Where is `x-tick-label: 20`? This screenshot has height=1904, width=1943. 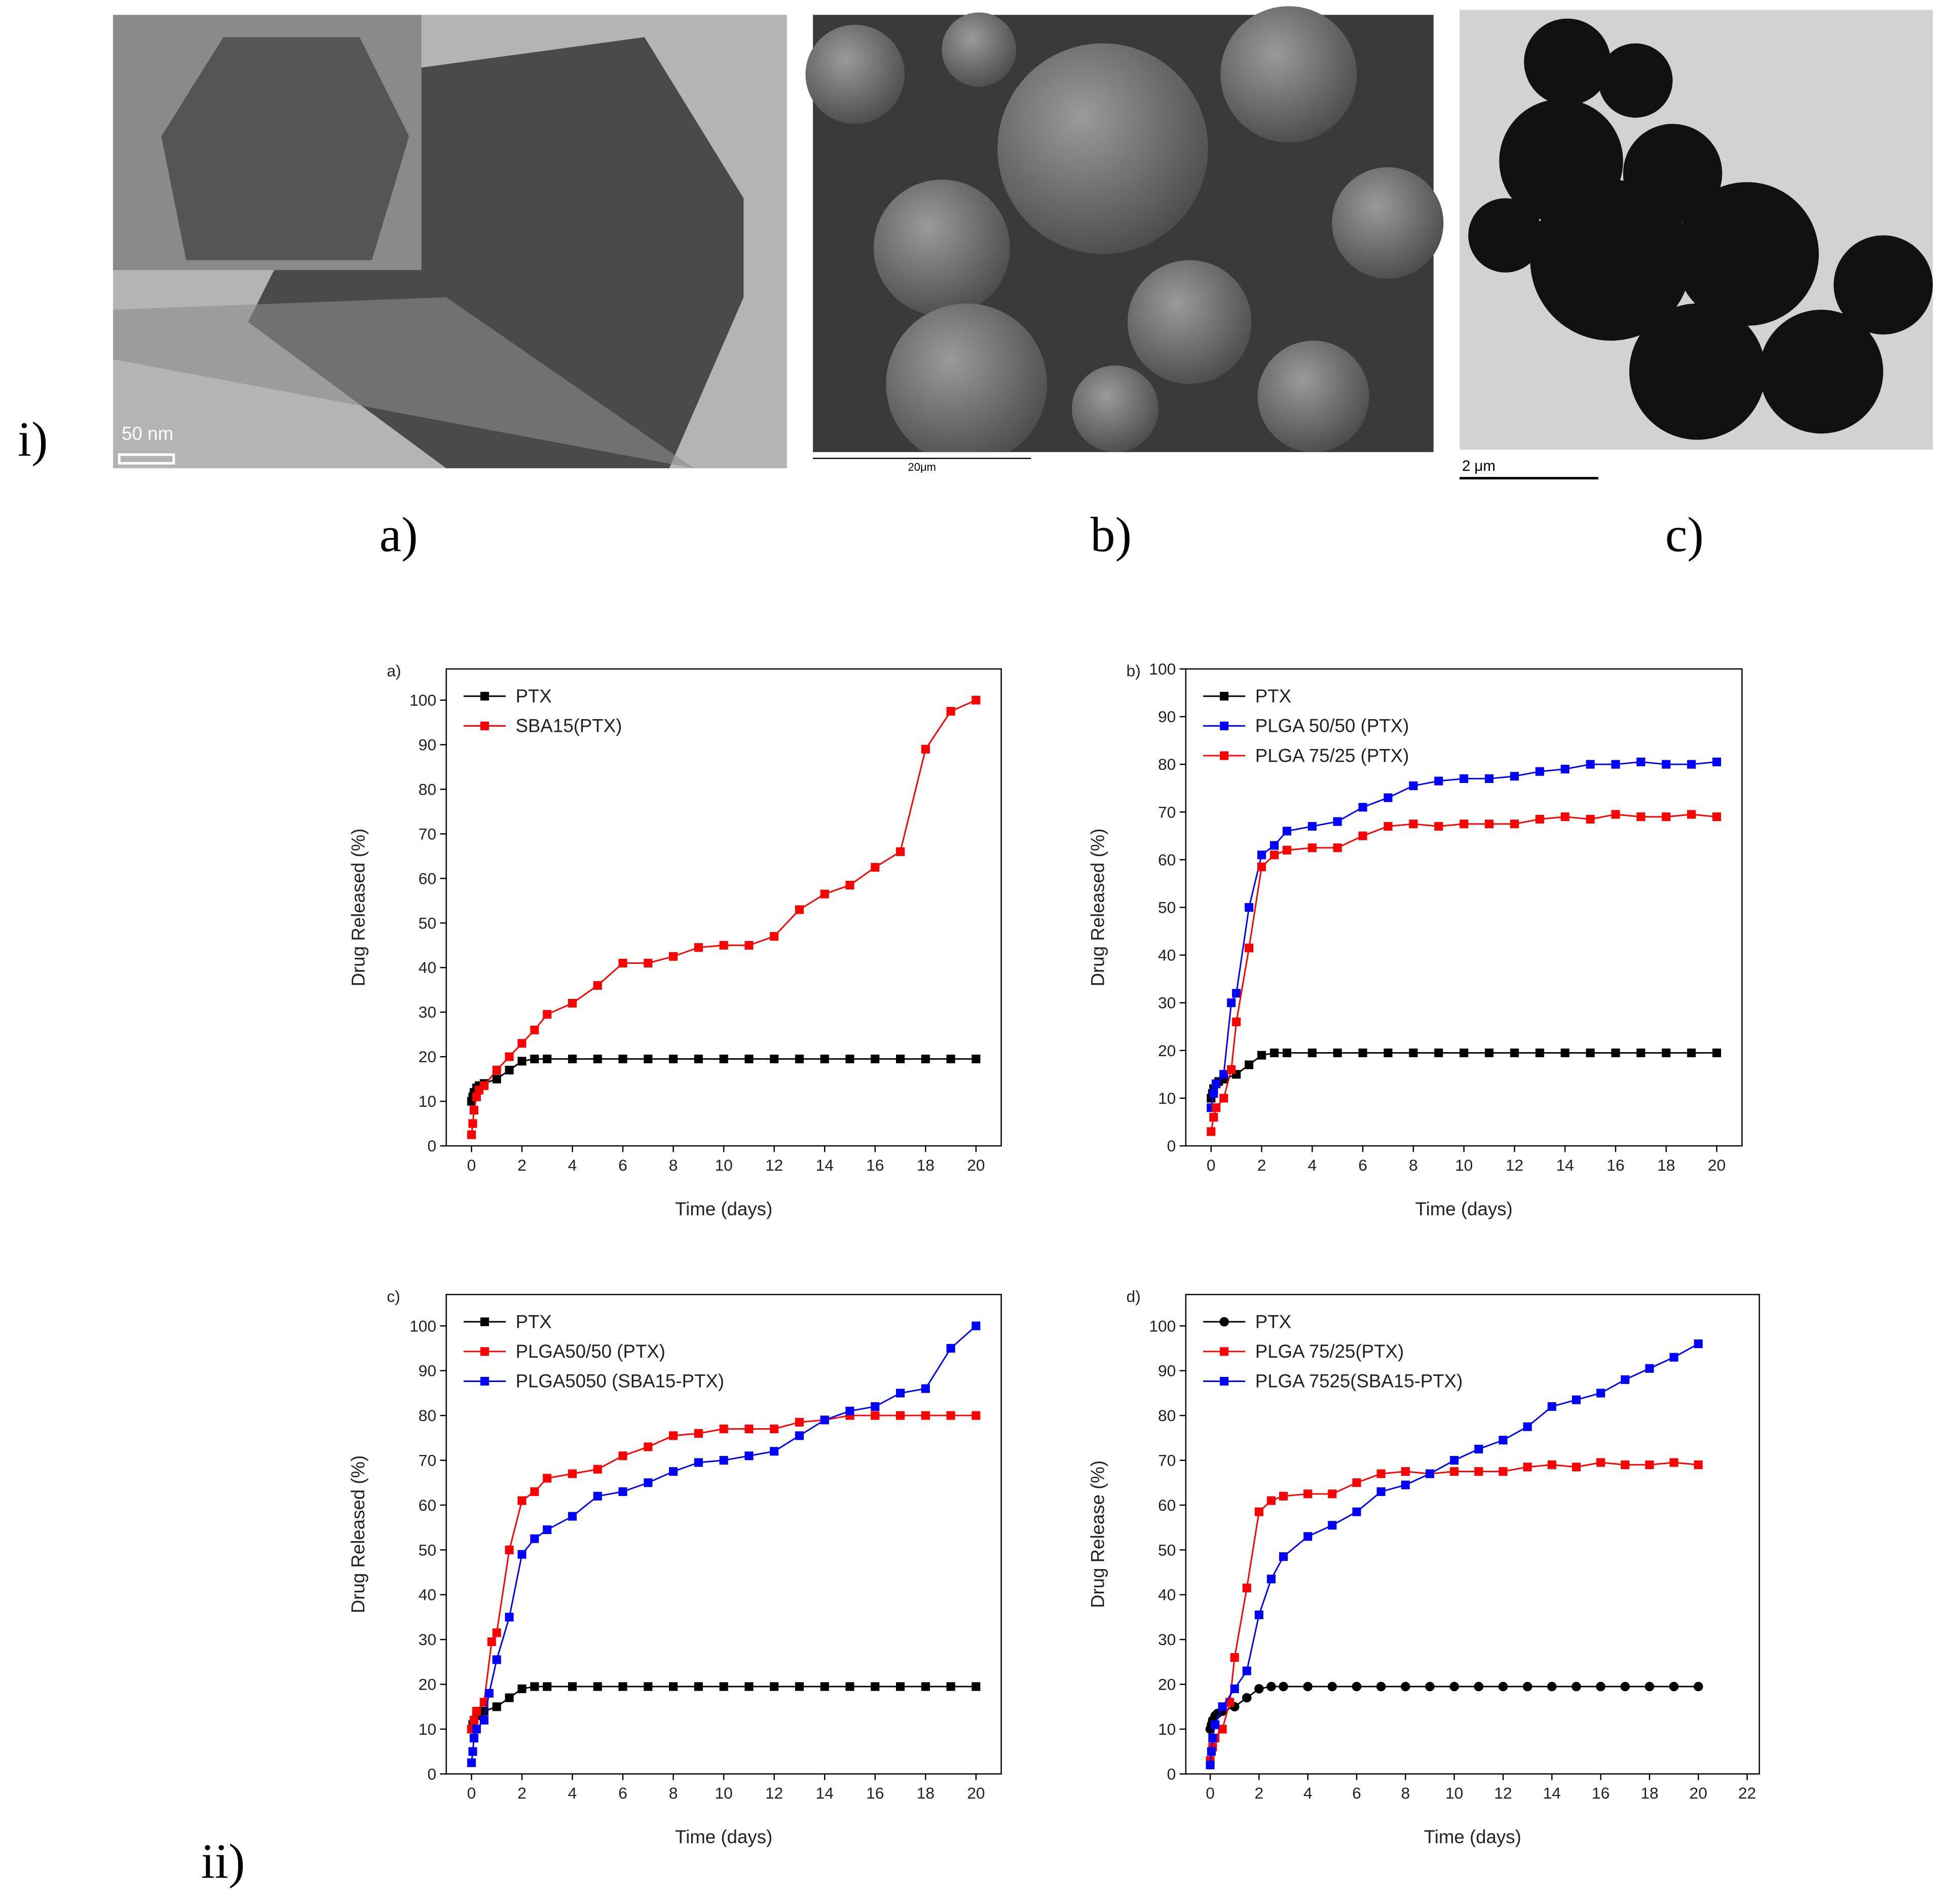 x-tick-label: 20 is located at coordinates (1698, 1793).